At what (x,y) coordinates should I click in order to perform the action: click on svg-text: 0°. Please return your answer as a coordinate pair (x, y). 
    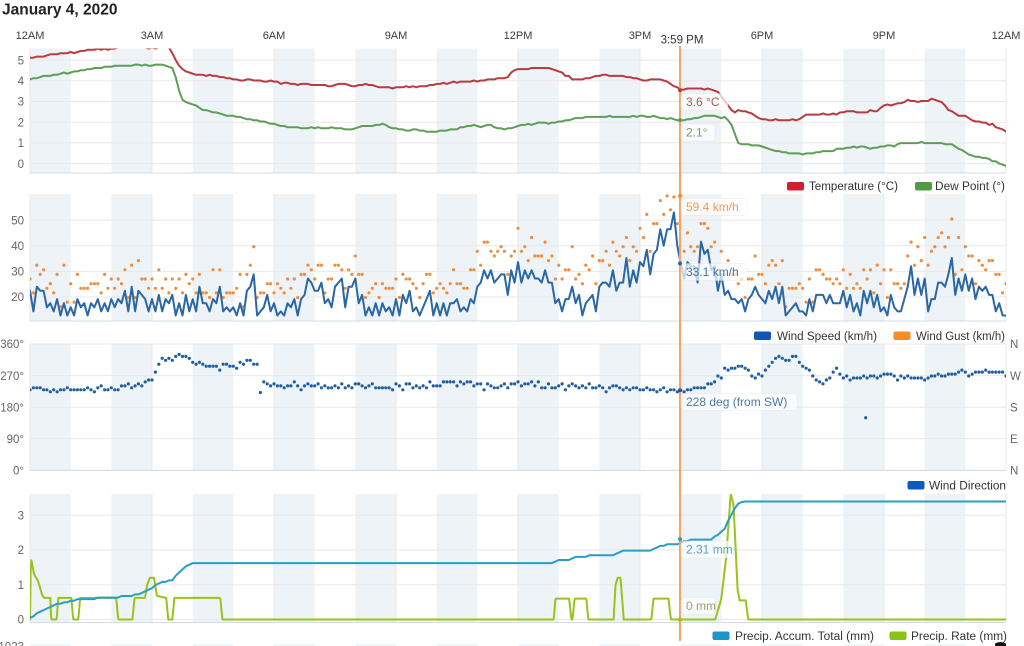
    Looking at the image, I should click on (18, 472).